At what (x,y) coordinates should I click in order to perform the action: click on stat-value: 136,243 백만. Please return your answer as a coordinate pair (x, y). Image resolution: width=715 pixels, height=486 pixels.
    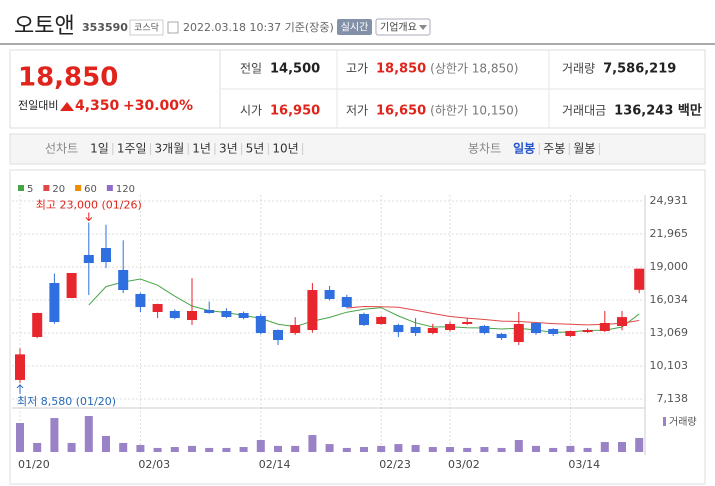
    Looking at the image, I should click on (658, 111).